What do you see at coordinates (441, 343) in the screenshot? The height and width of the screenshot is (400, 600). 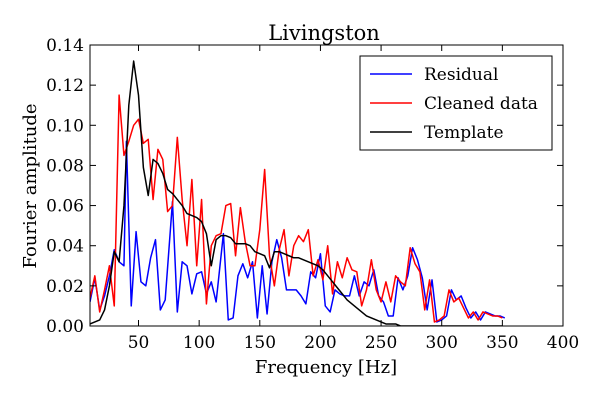 I see `x-tick-label: 300` at bounding box center [441, 343].